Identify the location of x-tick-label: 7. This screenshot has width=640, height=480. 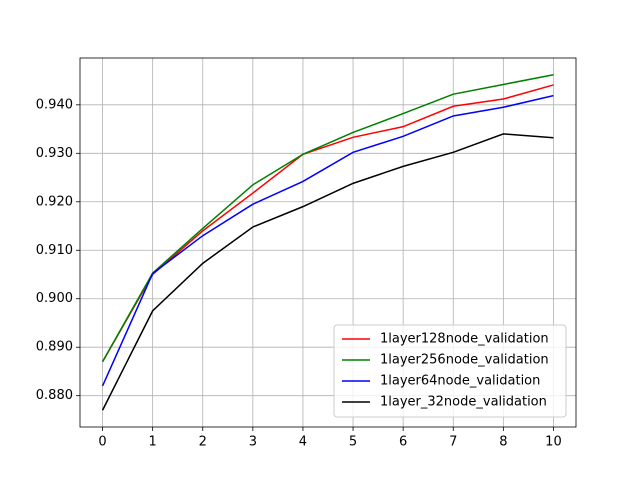
(453, 442).